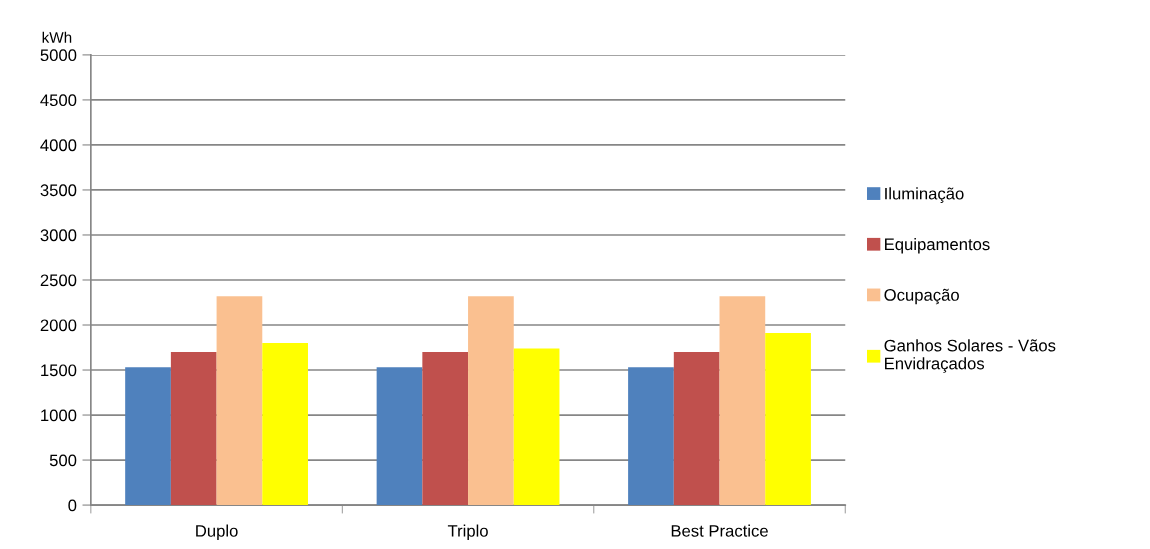 The height and width of the screenshot is (549, 1150). Describe the element at coordinates (217, 532) in the screenshot. I see `x-tick-label: Duplo` at that location.